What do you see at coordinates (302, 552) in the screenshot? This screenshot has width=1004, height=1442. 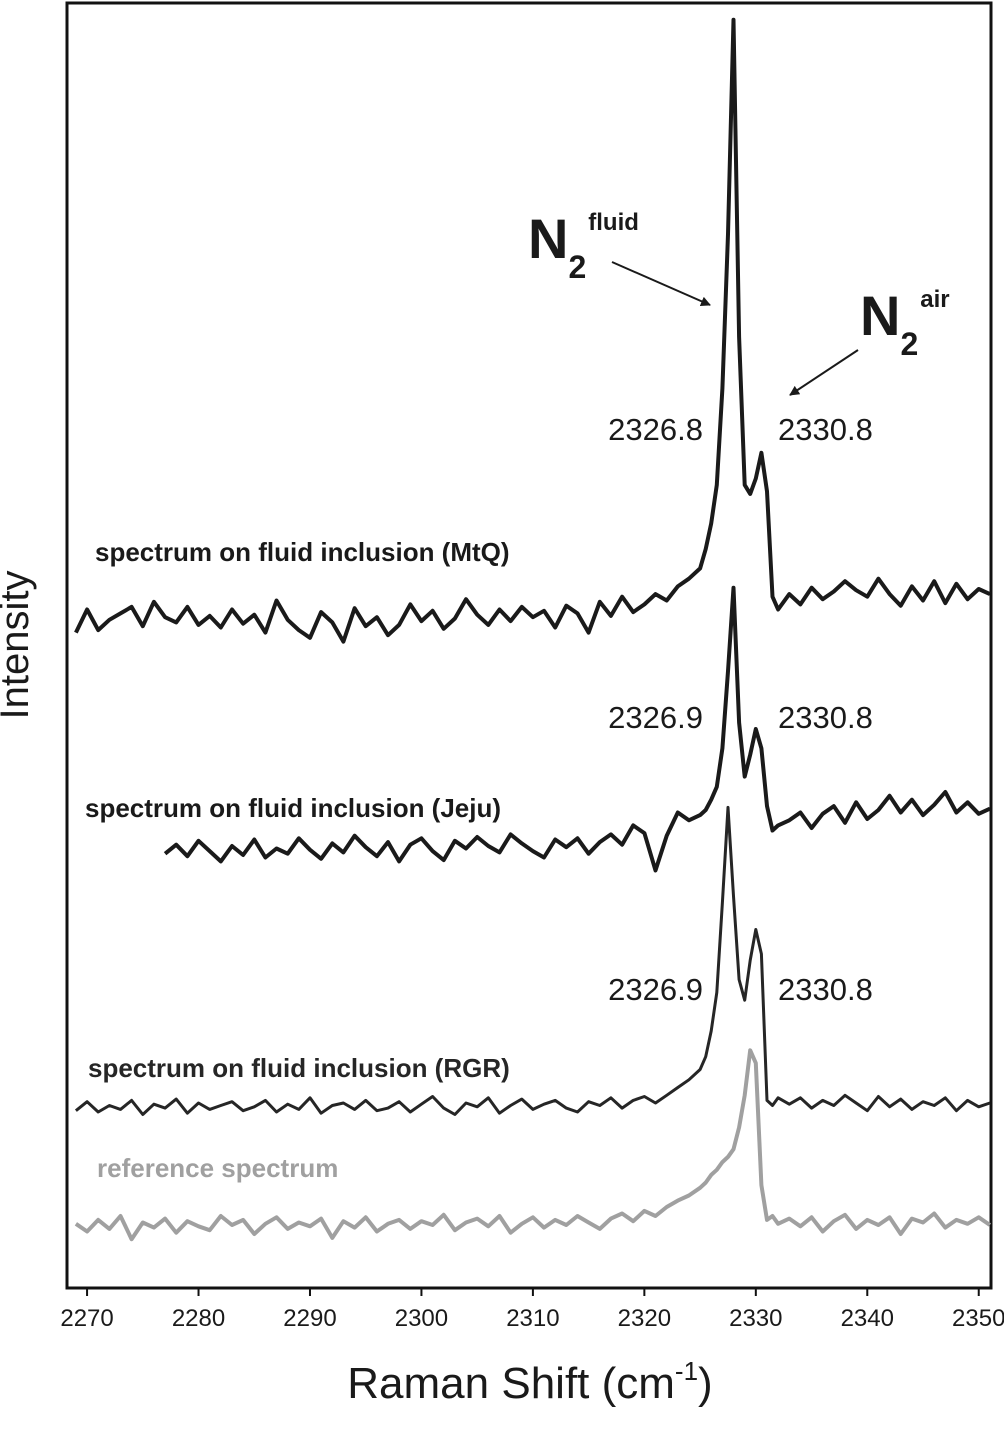 I see `series-label: spectrum on fluid inclusion (MtQ)` at bounding box center [302, 552].